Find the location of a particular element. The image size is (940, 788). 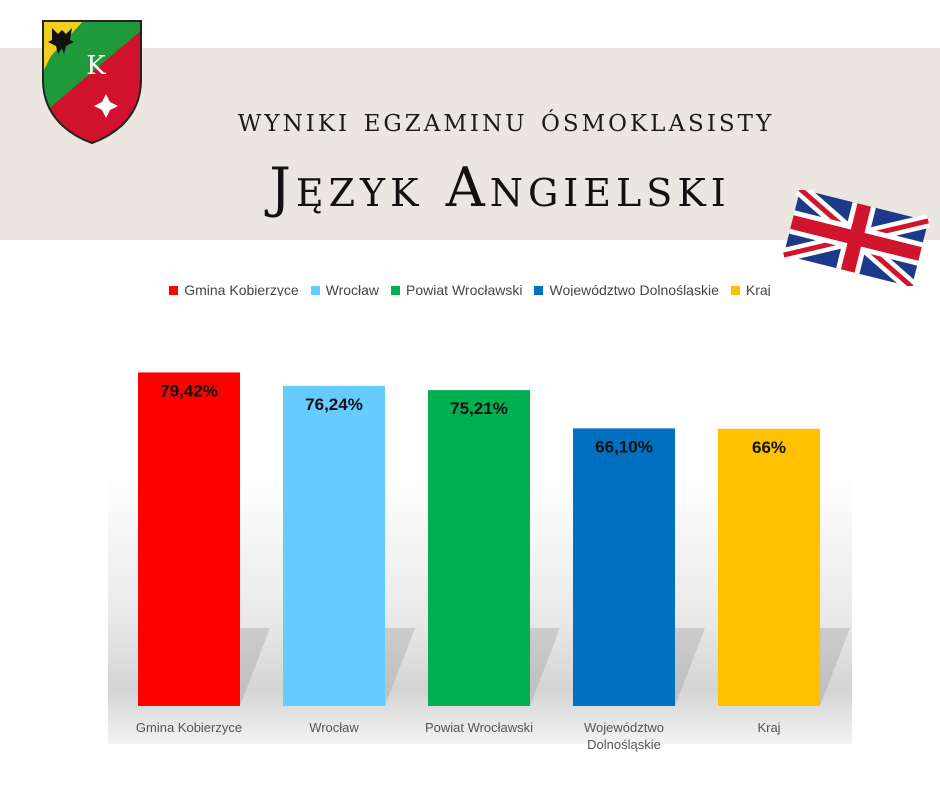

category-label: Kraj is located at coordinates (768, 727).